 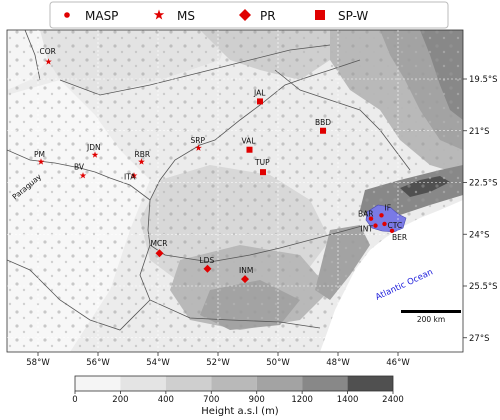 I want to click on station-label-bv: BV, so click(x=79, y=167).